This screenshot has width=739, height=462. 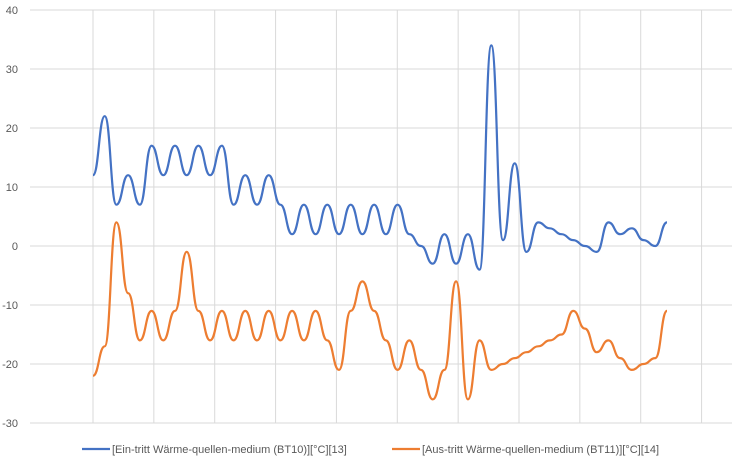 I want to click on y-tick-label: -30, so click(x=10, y=424).